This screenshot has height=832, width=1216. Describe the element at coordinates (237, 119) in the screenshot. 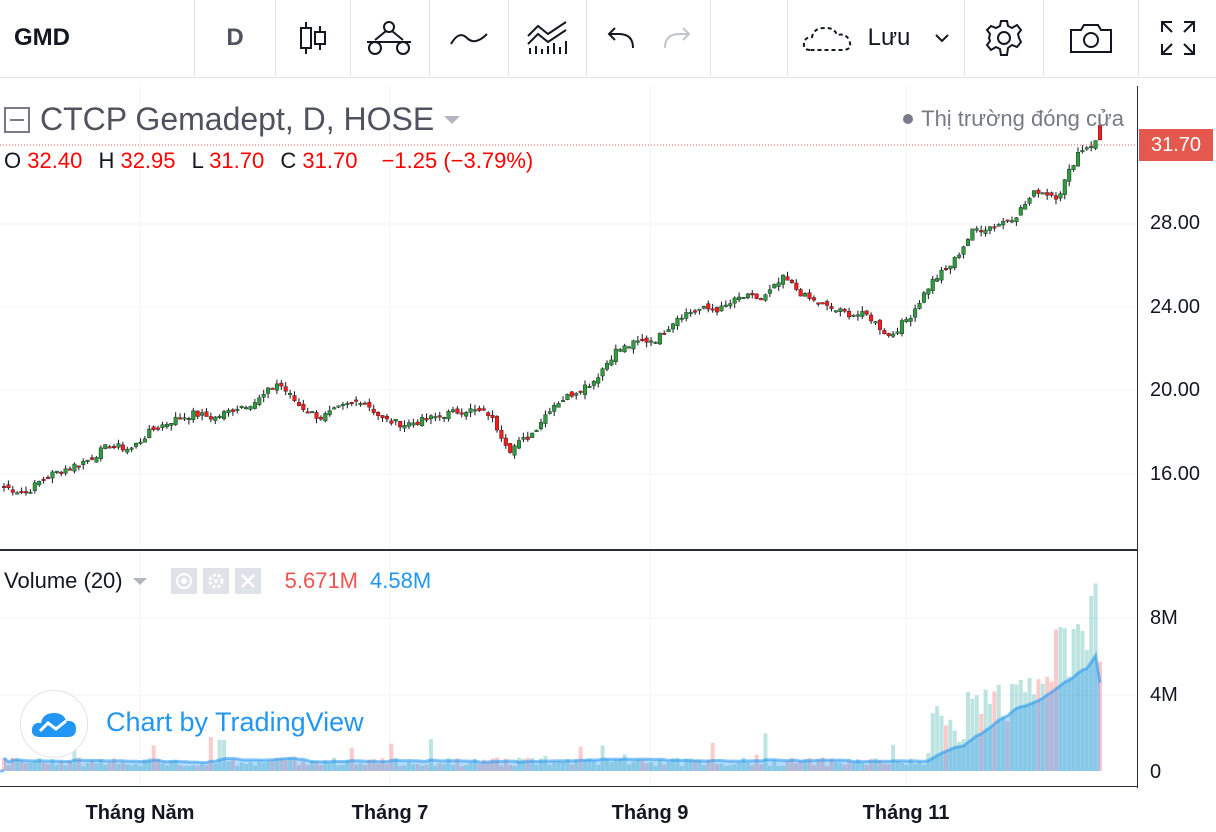

I see `series-title: CTCP Gemadept, D, HOSE` at that location.